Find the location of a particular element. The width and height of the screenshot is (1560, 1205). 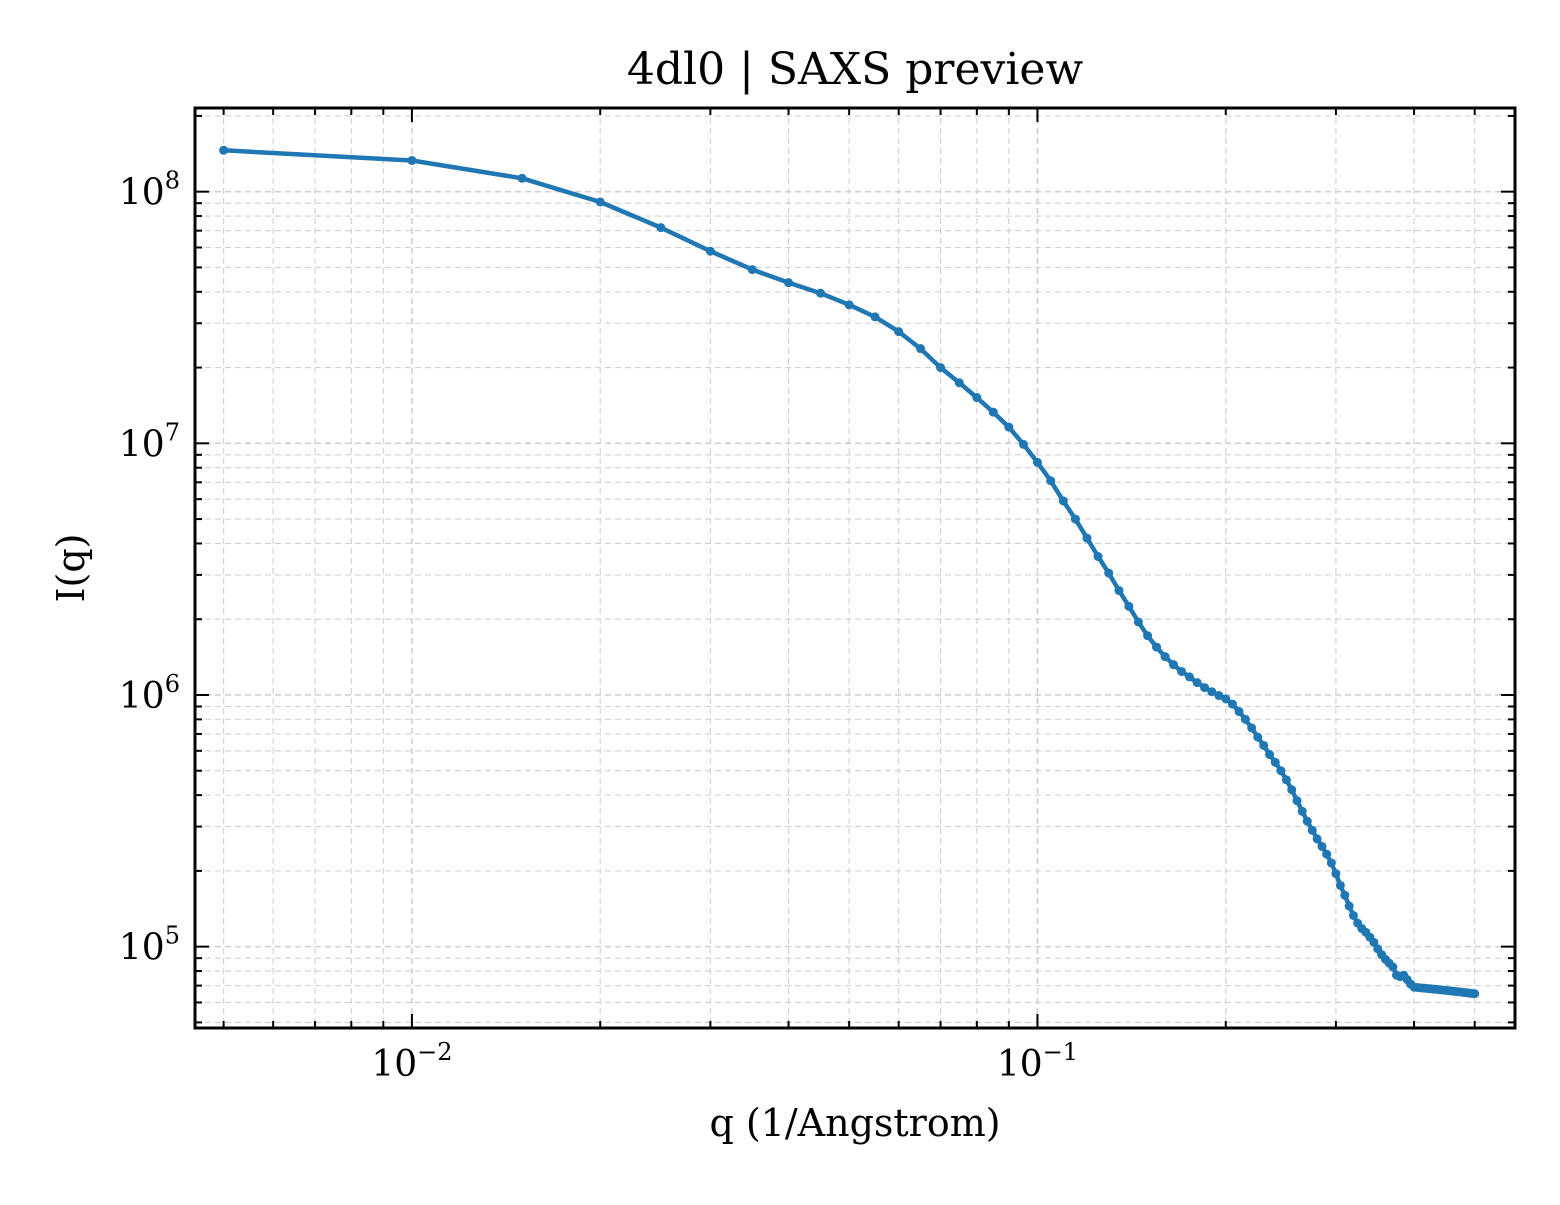

x-tick-label: 10⁻¹ is located at coordinates (1037, 1061).